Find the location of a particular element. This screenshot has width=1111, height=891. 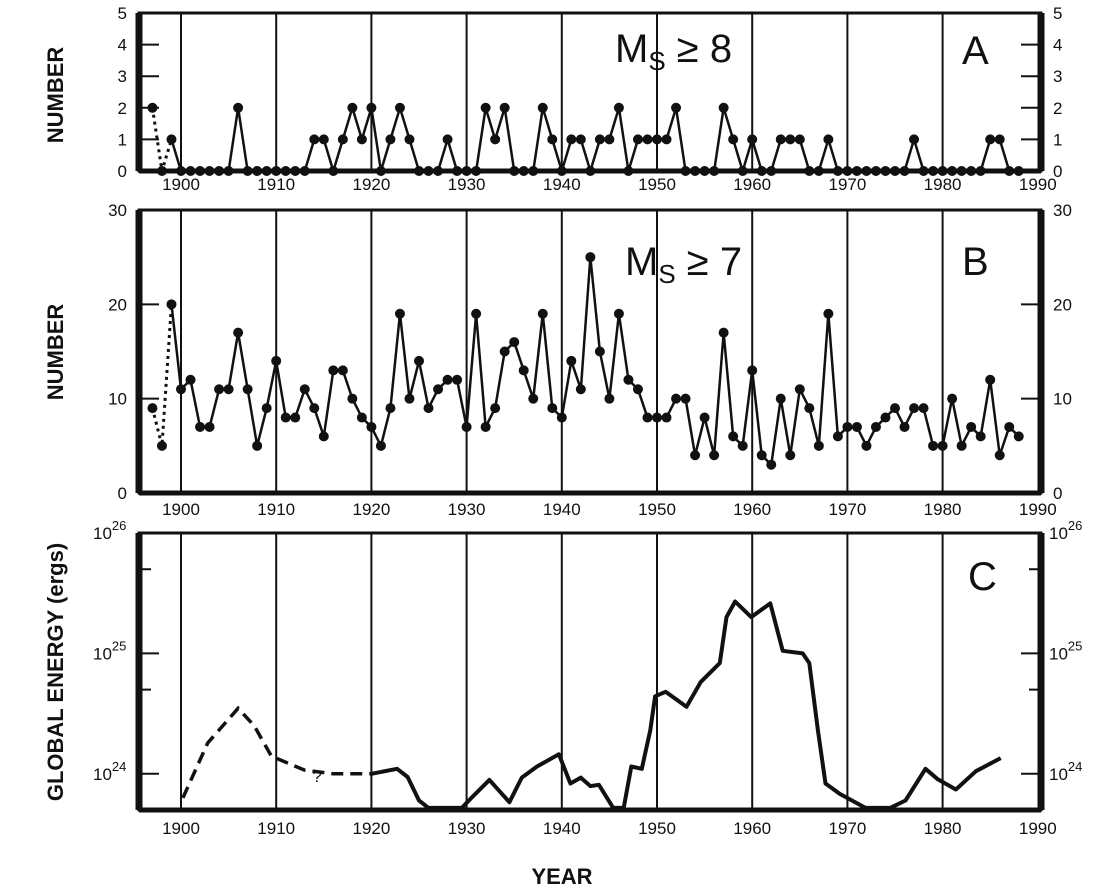

y-tick-label-left: 1026 is located at coordinates (109, 530).